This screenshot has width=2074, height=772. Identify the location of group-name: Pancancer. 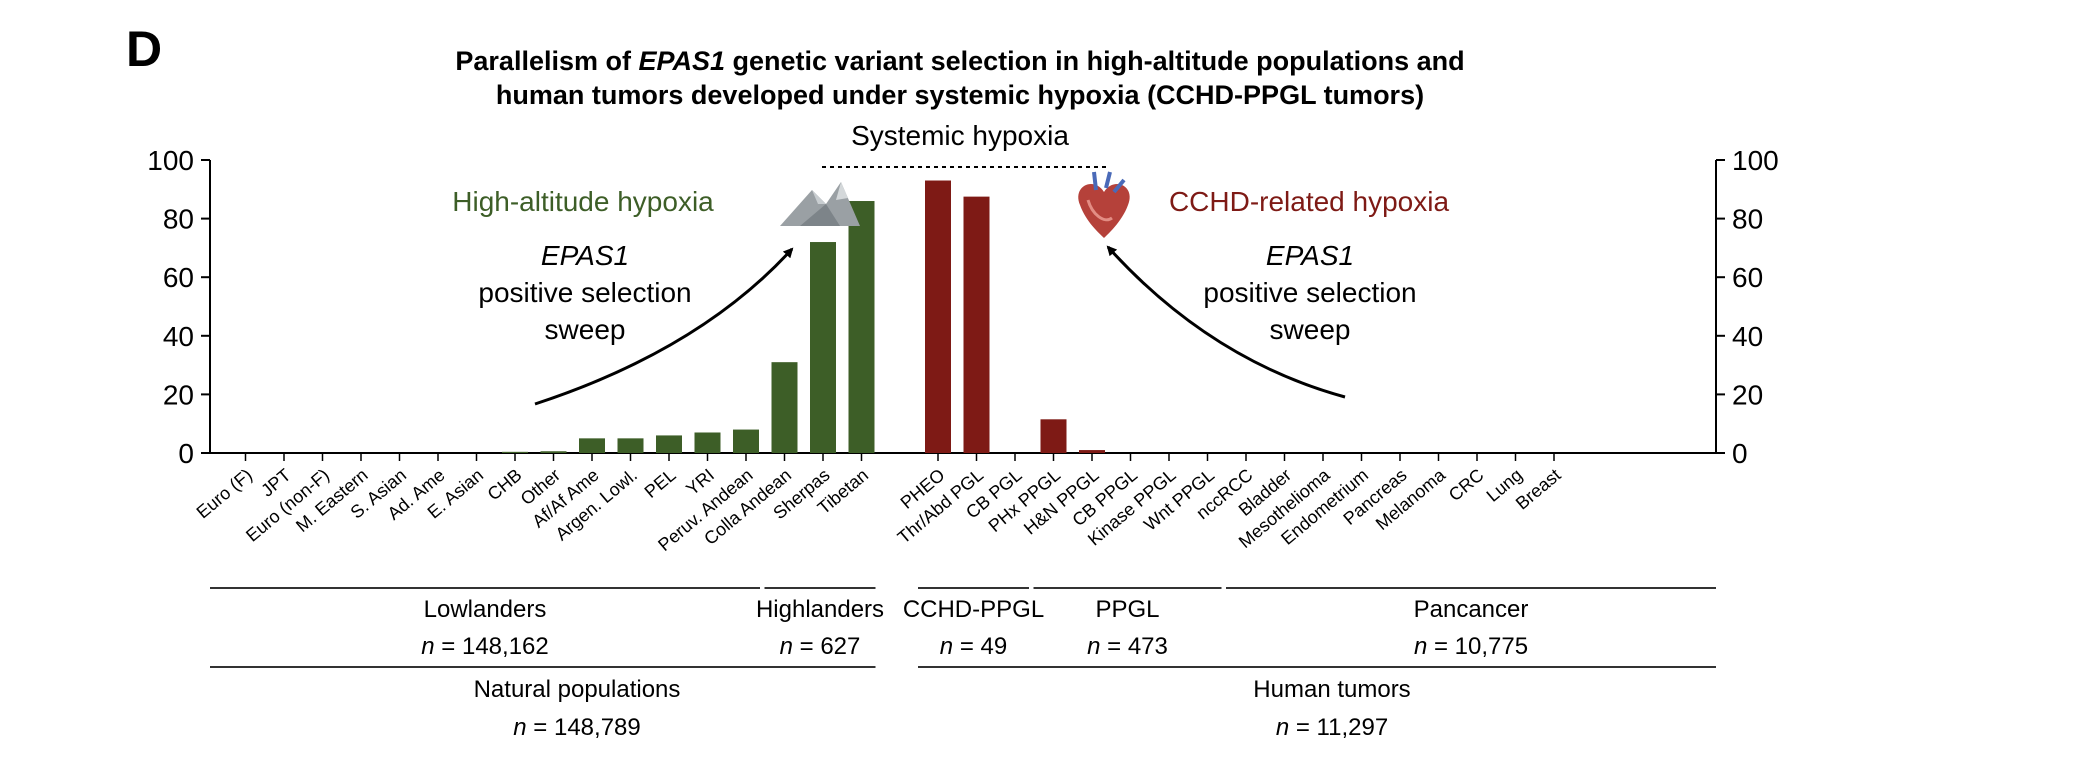
(1471, 609).